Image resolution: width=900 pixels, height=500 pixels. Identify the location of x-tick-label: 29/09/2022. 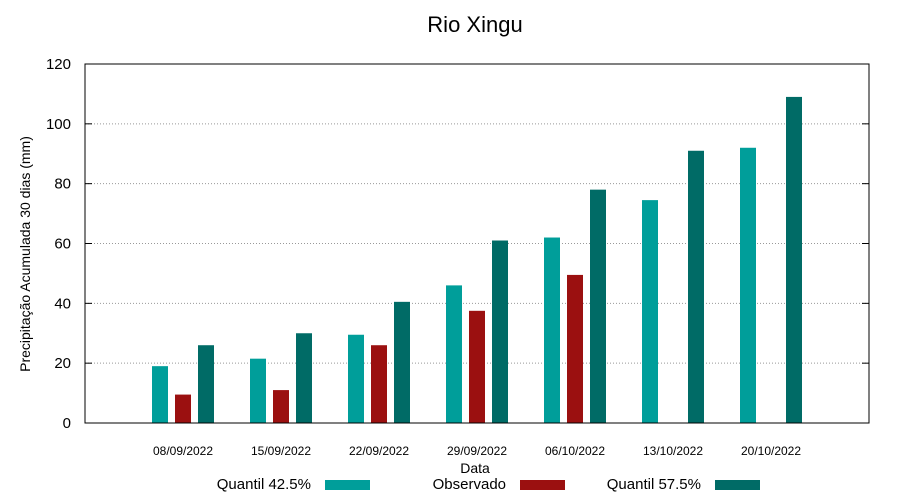
(477, 451).